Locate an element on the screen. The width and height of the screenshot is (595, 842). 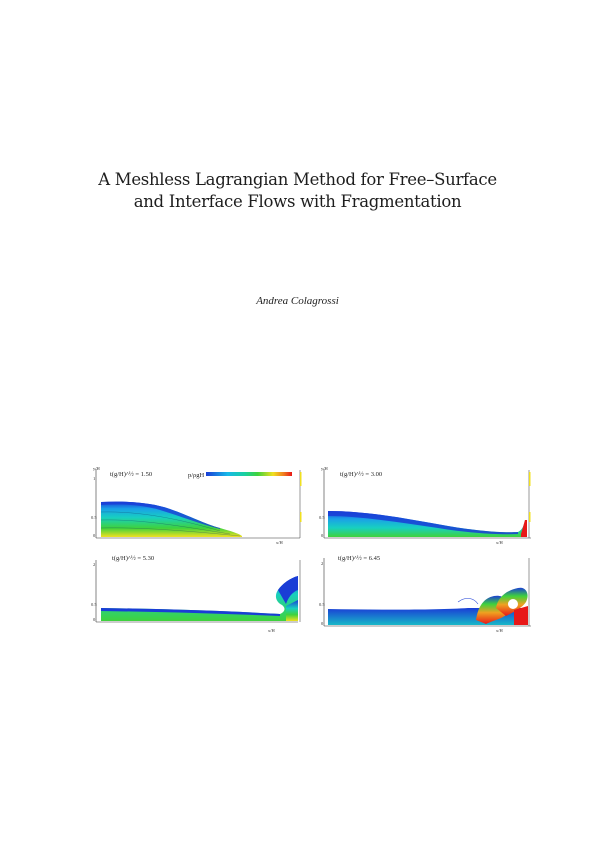
panel-2-plot: y/H 0.5 0 t(g/H)^½ = 3.00 x/H is located at coordinates (425, 505).